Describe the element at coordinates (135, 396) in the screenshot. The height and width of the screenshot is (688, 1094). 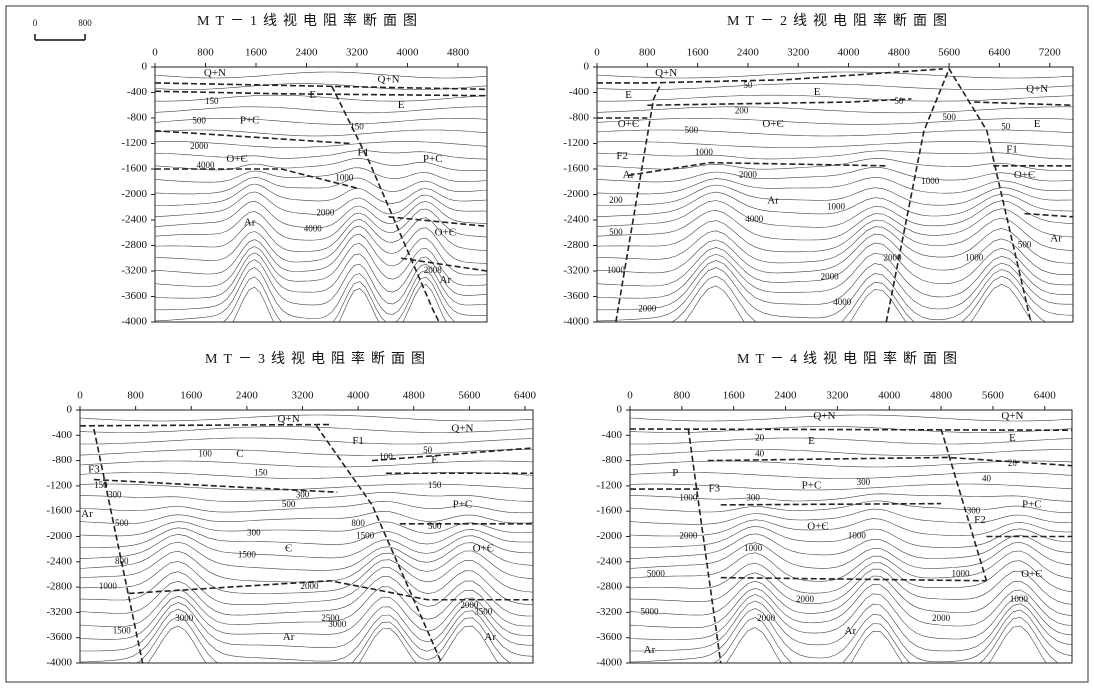
I see `x-tick-label: 800` at that location.